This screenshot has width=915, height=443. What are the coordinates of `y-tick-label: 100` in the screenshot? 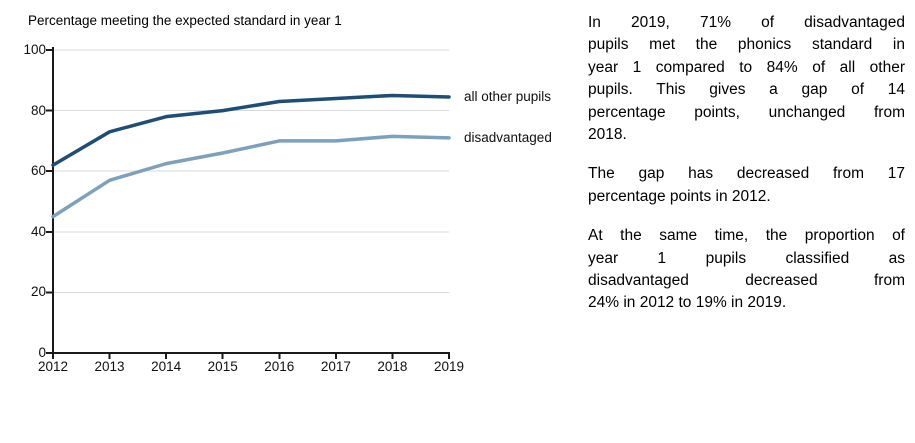 It's located at (34, 49).